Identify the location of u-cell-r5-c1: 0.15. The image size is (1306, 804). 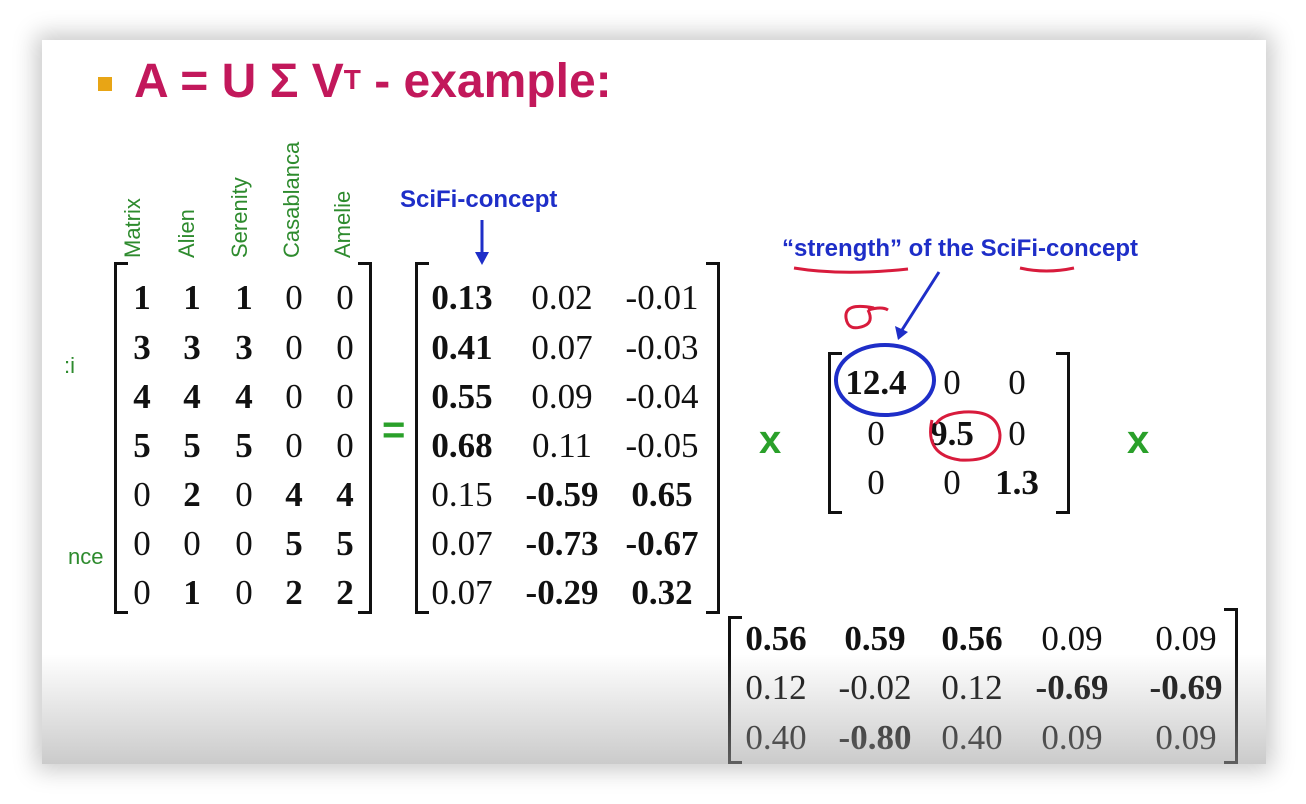
(462, 494).